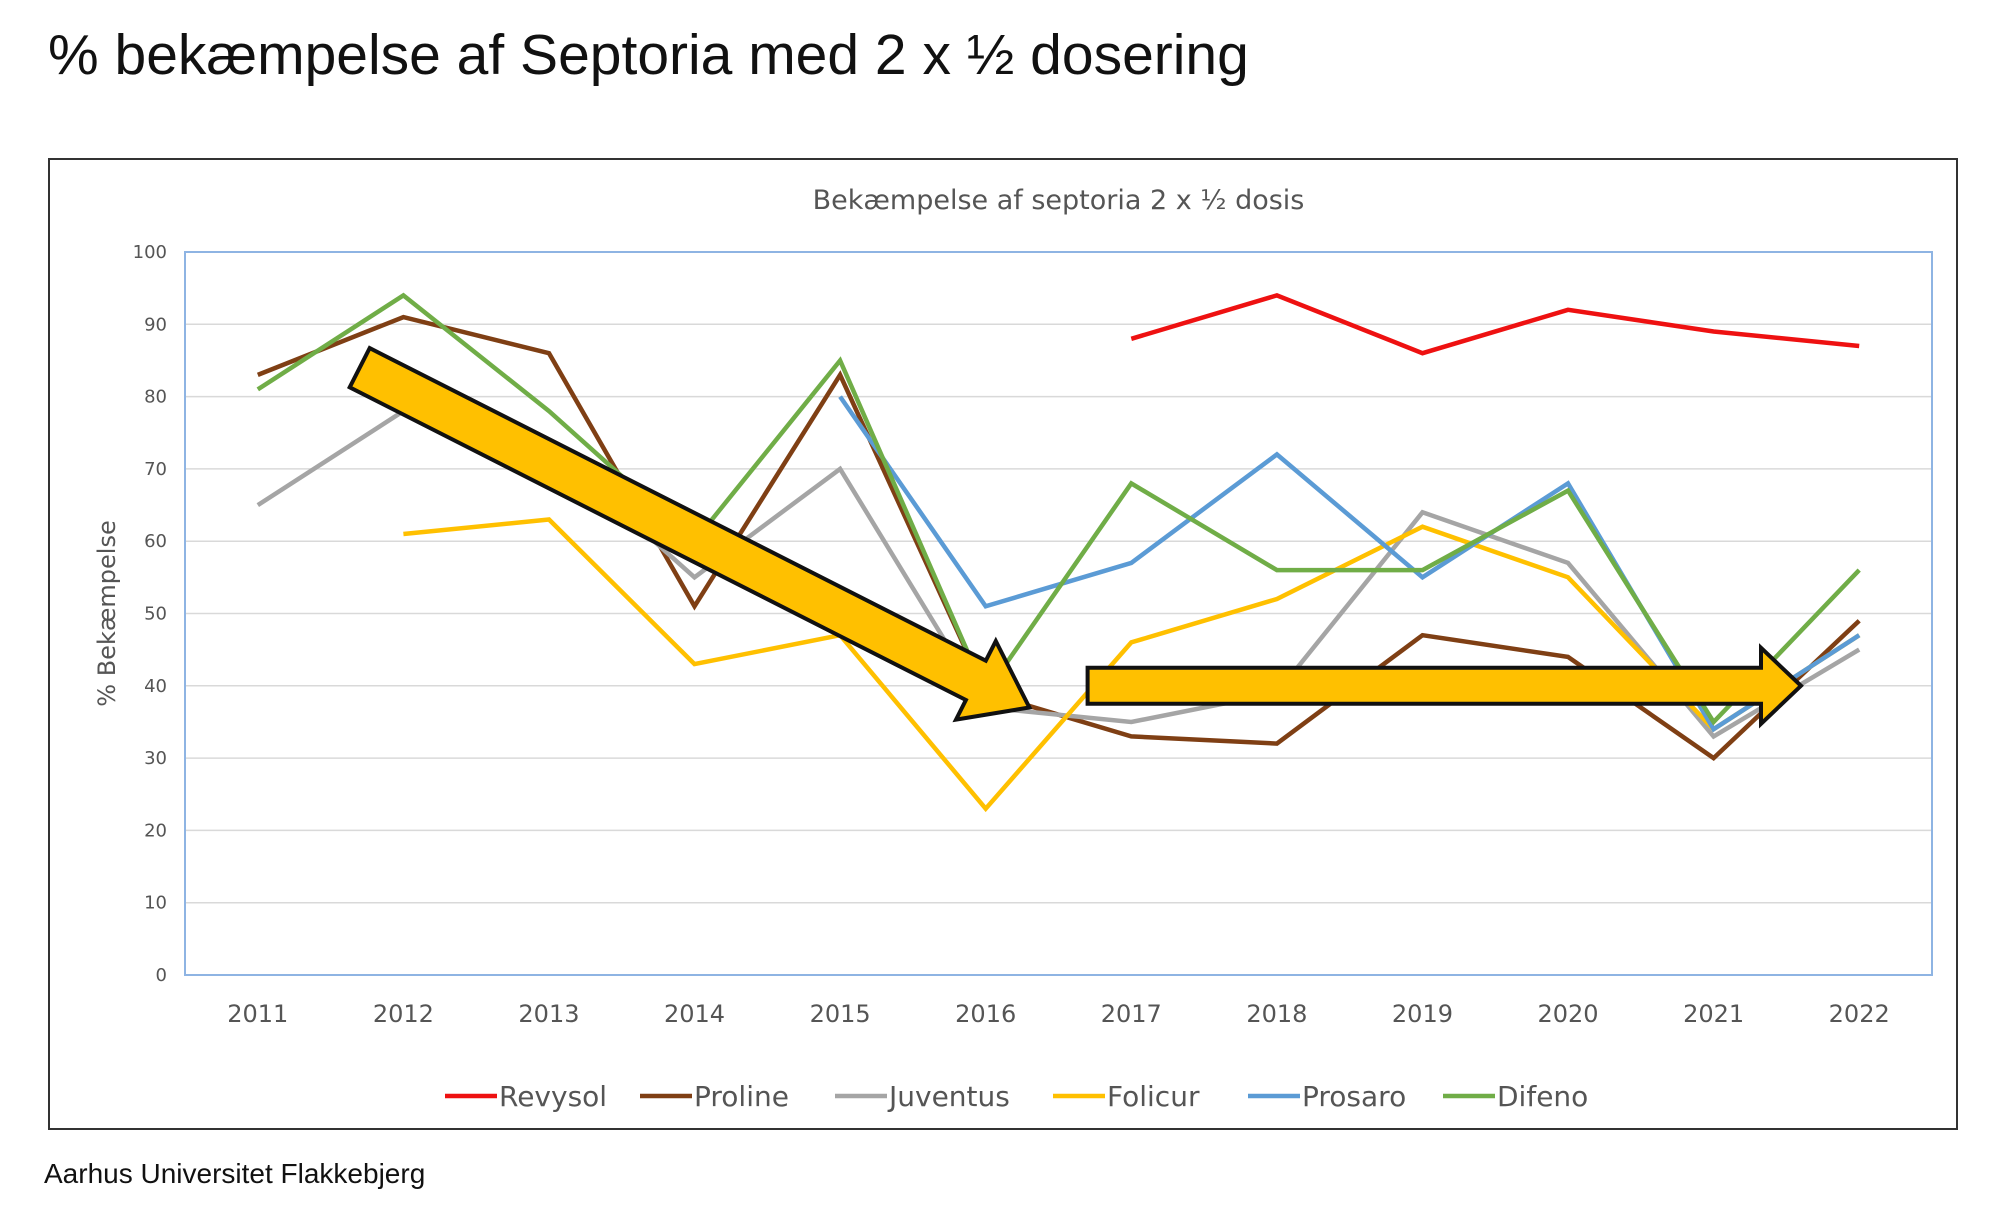  What do you see at coordinates (150, 252) in the screenshot?
I see `y-tick-label: 100` at bounding box center [150, 252].